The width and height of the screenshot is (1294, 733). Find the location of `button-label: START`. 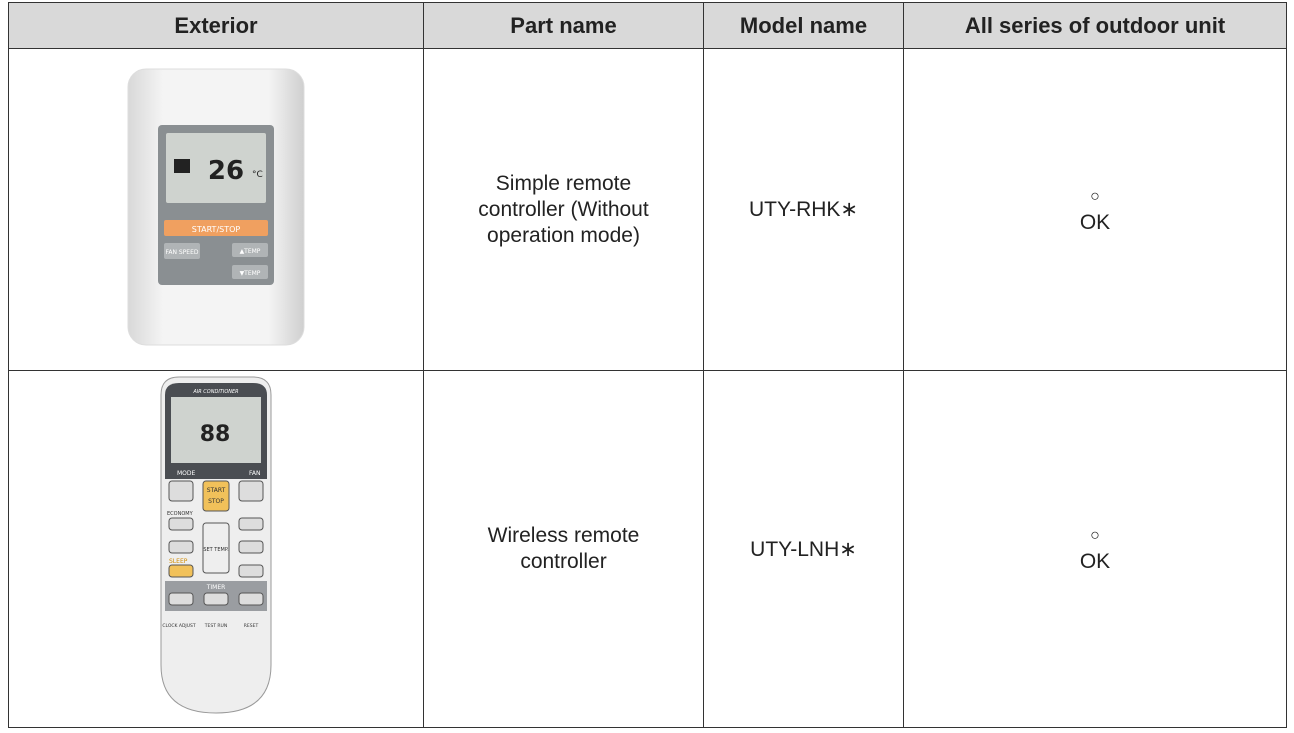

button-label: START is located at coordinates (216, 490).